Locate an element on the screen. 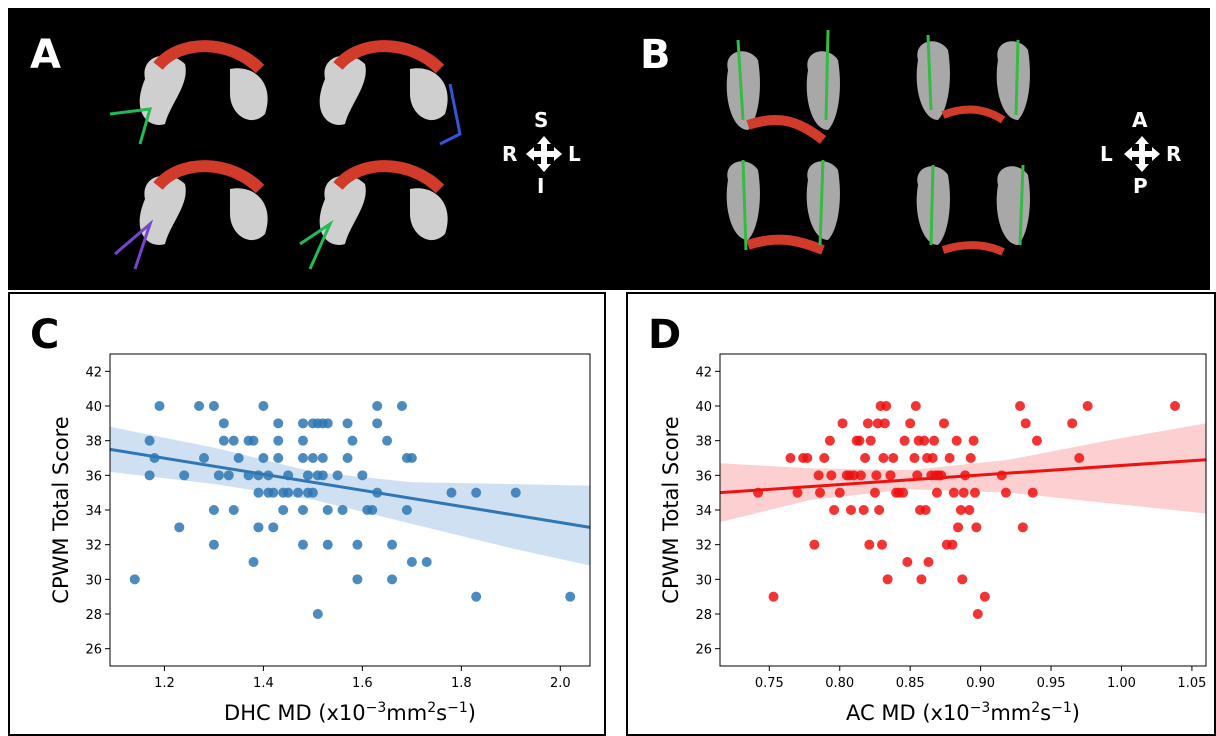 The image size is (1216, 736). brain-view-bottom-right is located at coordinates (373, 215).